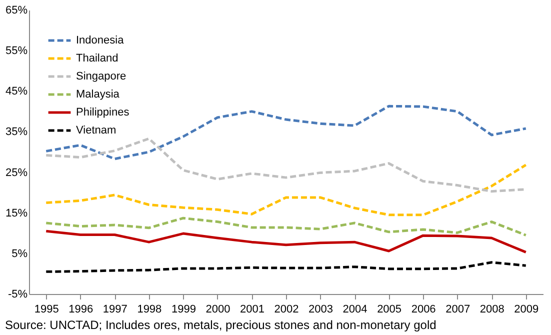 The image size is (551, 335). Describe the element at coordinates (16, 213) in the screenshot. I see `y-tick-label: 15%` at that location.